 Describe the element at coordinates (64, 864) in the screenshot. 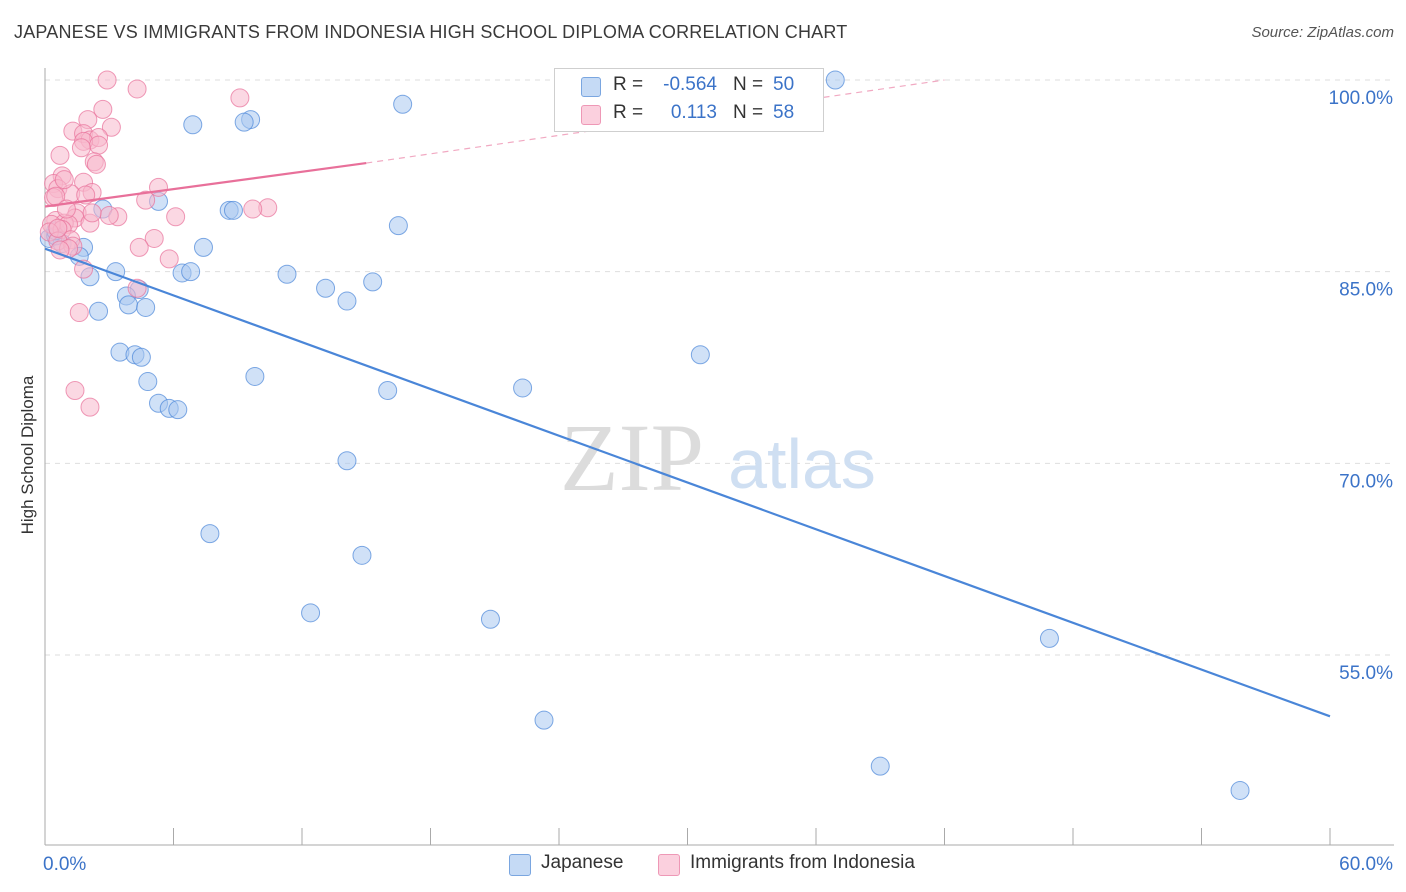

I see `x-tick-label: 0.0%` at that location.